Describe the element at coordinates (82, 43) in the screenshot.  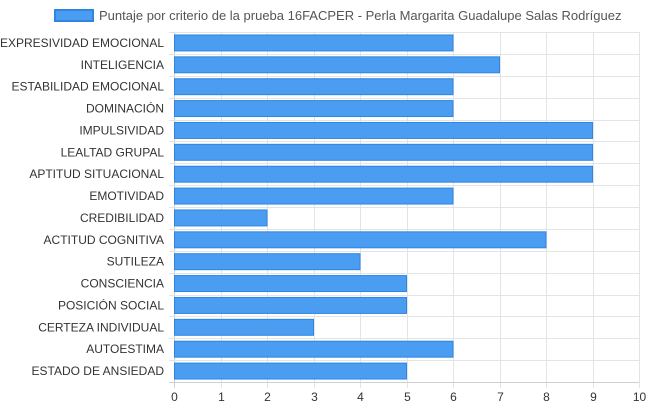
I see `category-label: EXPRESIVIDAD EMOCIONAL` at that location.